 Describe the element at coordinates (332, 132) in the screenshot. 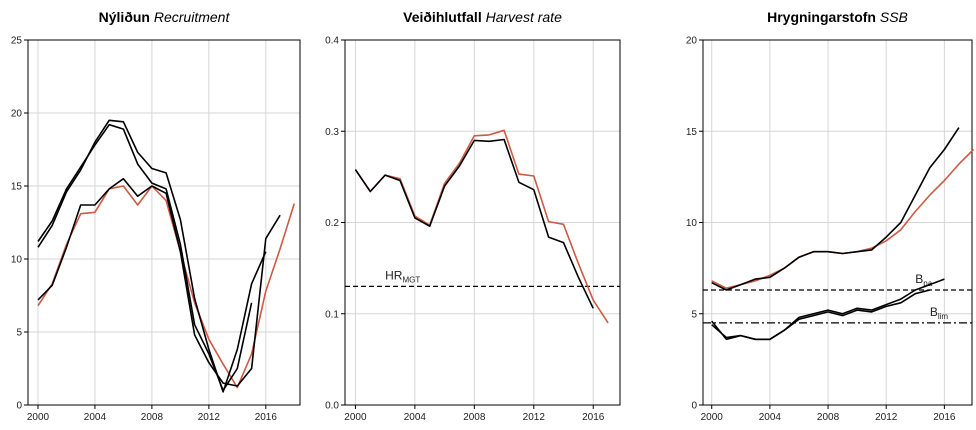

I see `y-tick-label: 0.3` at that location.